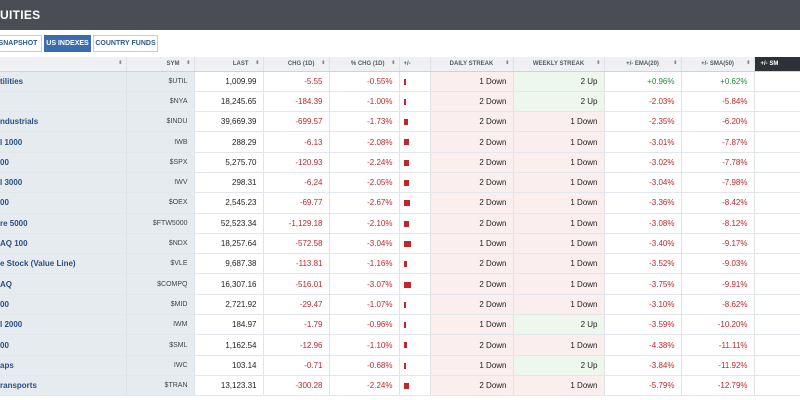  I want to click on sma50-cell: -7.87%, so click(718, 142).